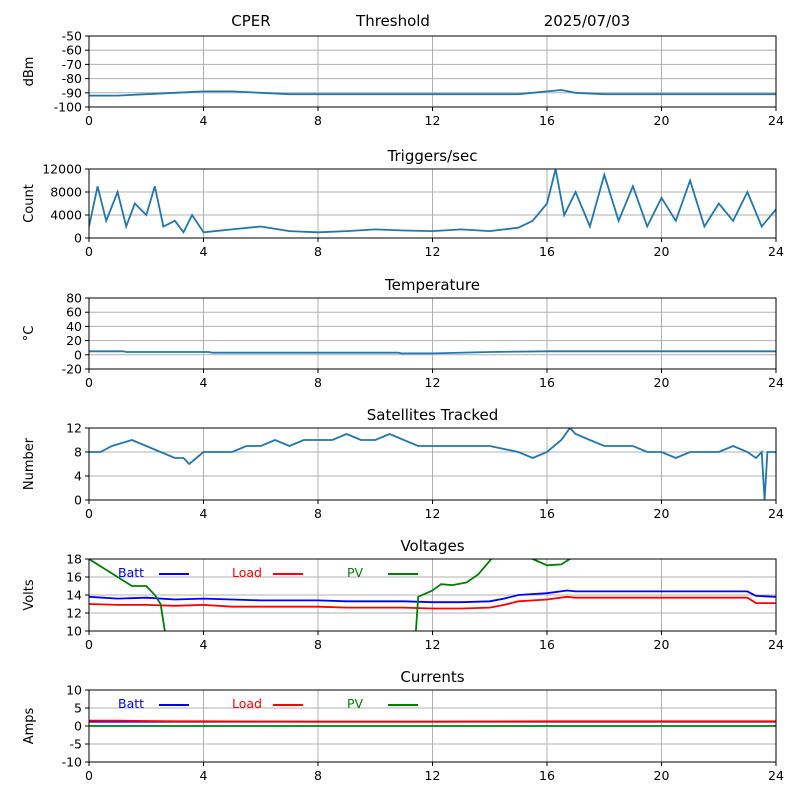 The width and height of the screenshot is (800, 805). Describe the element at coordinates (587, 21) in the screenshot. I see `header-date: 2025/07/03` at that location.